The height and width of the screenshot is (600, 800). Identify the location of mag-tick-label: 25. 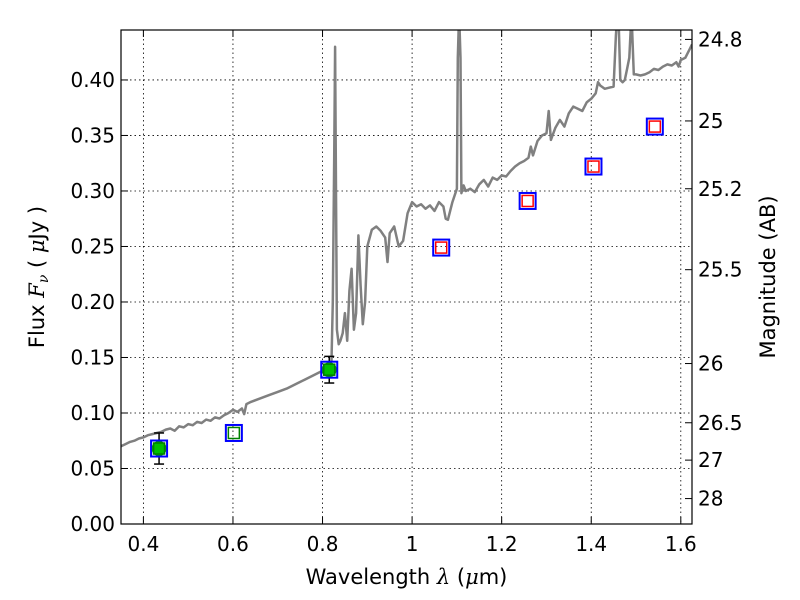
(710, 121).